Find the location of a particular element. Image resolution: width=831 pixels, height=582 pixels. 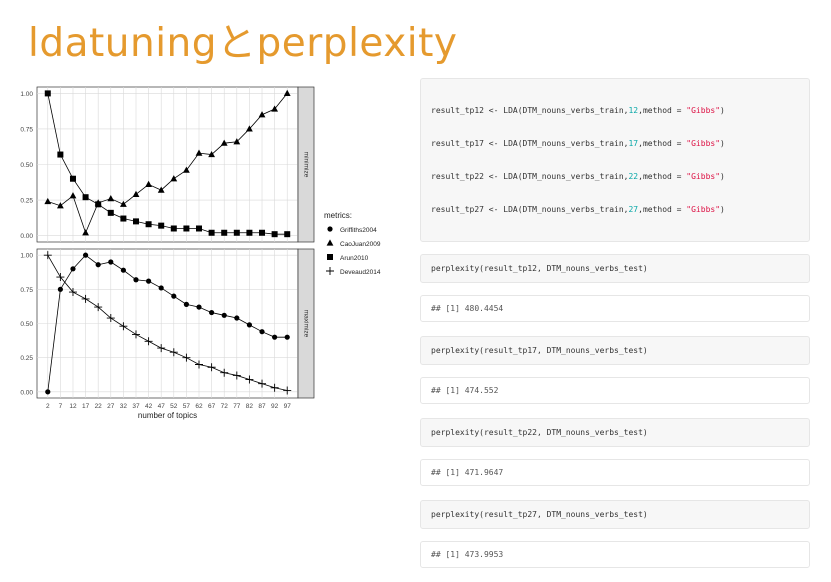

x-tick-label: 22 is located at coordinates (99, 406).